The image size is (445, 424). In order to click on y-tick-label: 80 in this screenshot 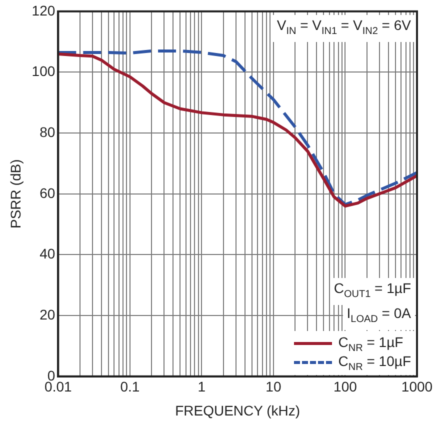, I will do `click(48, 132)`.